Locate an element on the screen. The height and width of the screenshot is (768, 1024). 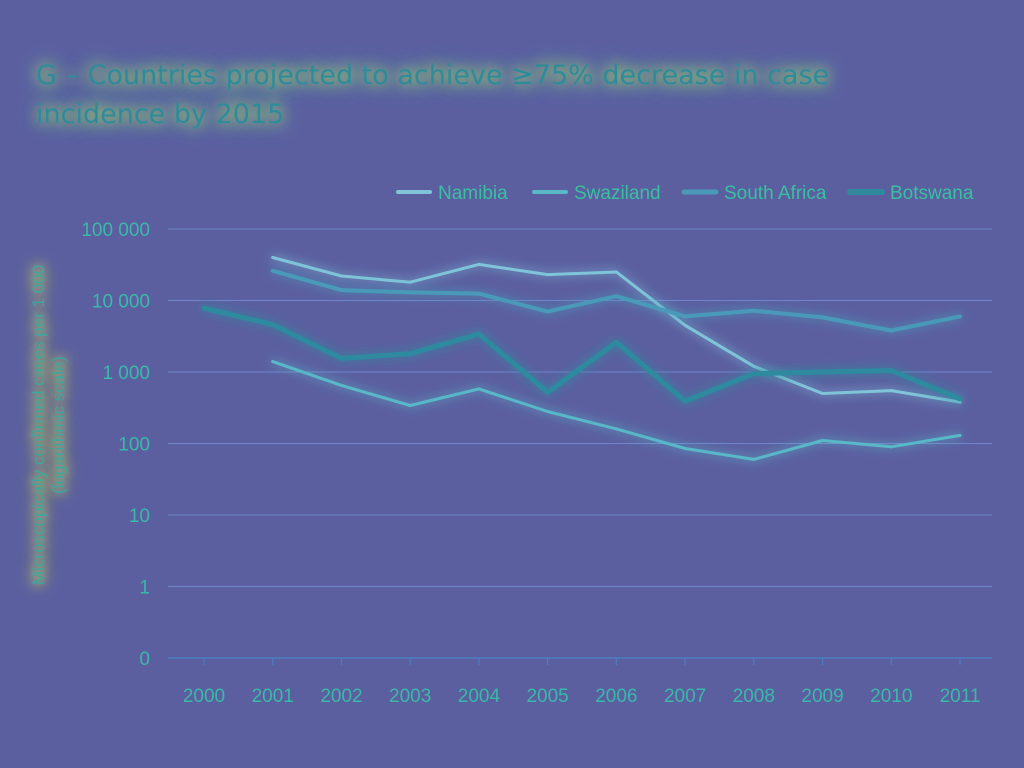
y-tick-label: 0 is located at coordinates (144, 659).